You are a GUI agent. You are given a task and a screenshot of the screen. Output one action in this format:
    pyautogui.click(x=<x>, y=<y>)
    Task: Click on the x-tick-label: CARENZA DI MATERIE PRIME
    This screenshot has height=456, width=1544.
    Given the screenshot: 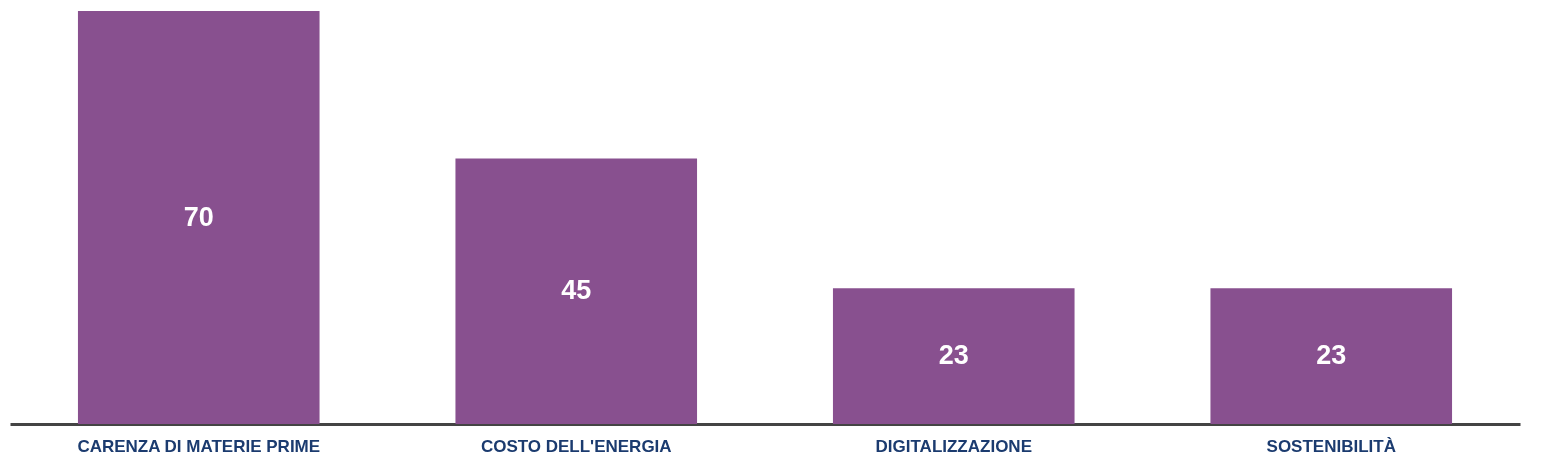 What is the action you would take?
    pyautogui.click(x=199, y=446)
    